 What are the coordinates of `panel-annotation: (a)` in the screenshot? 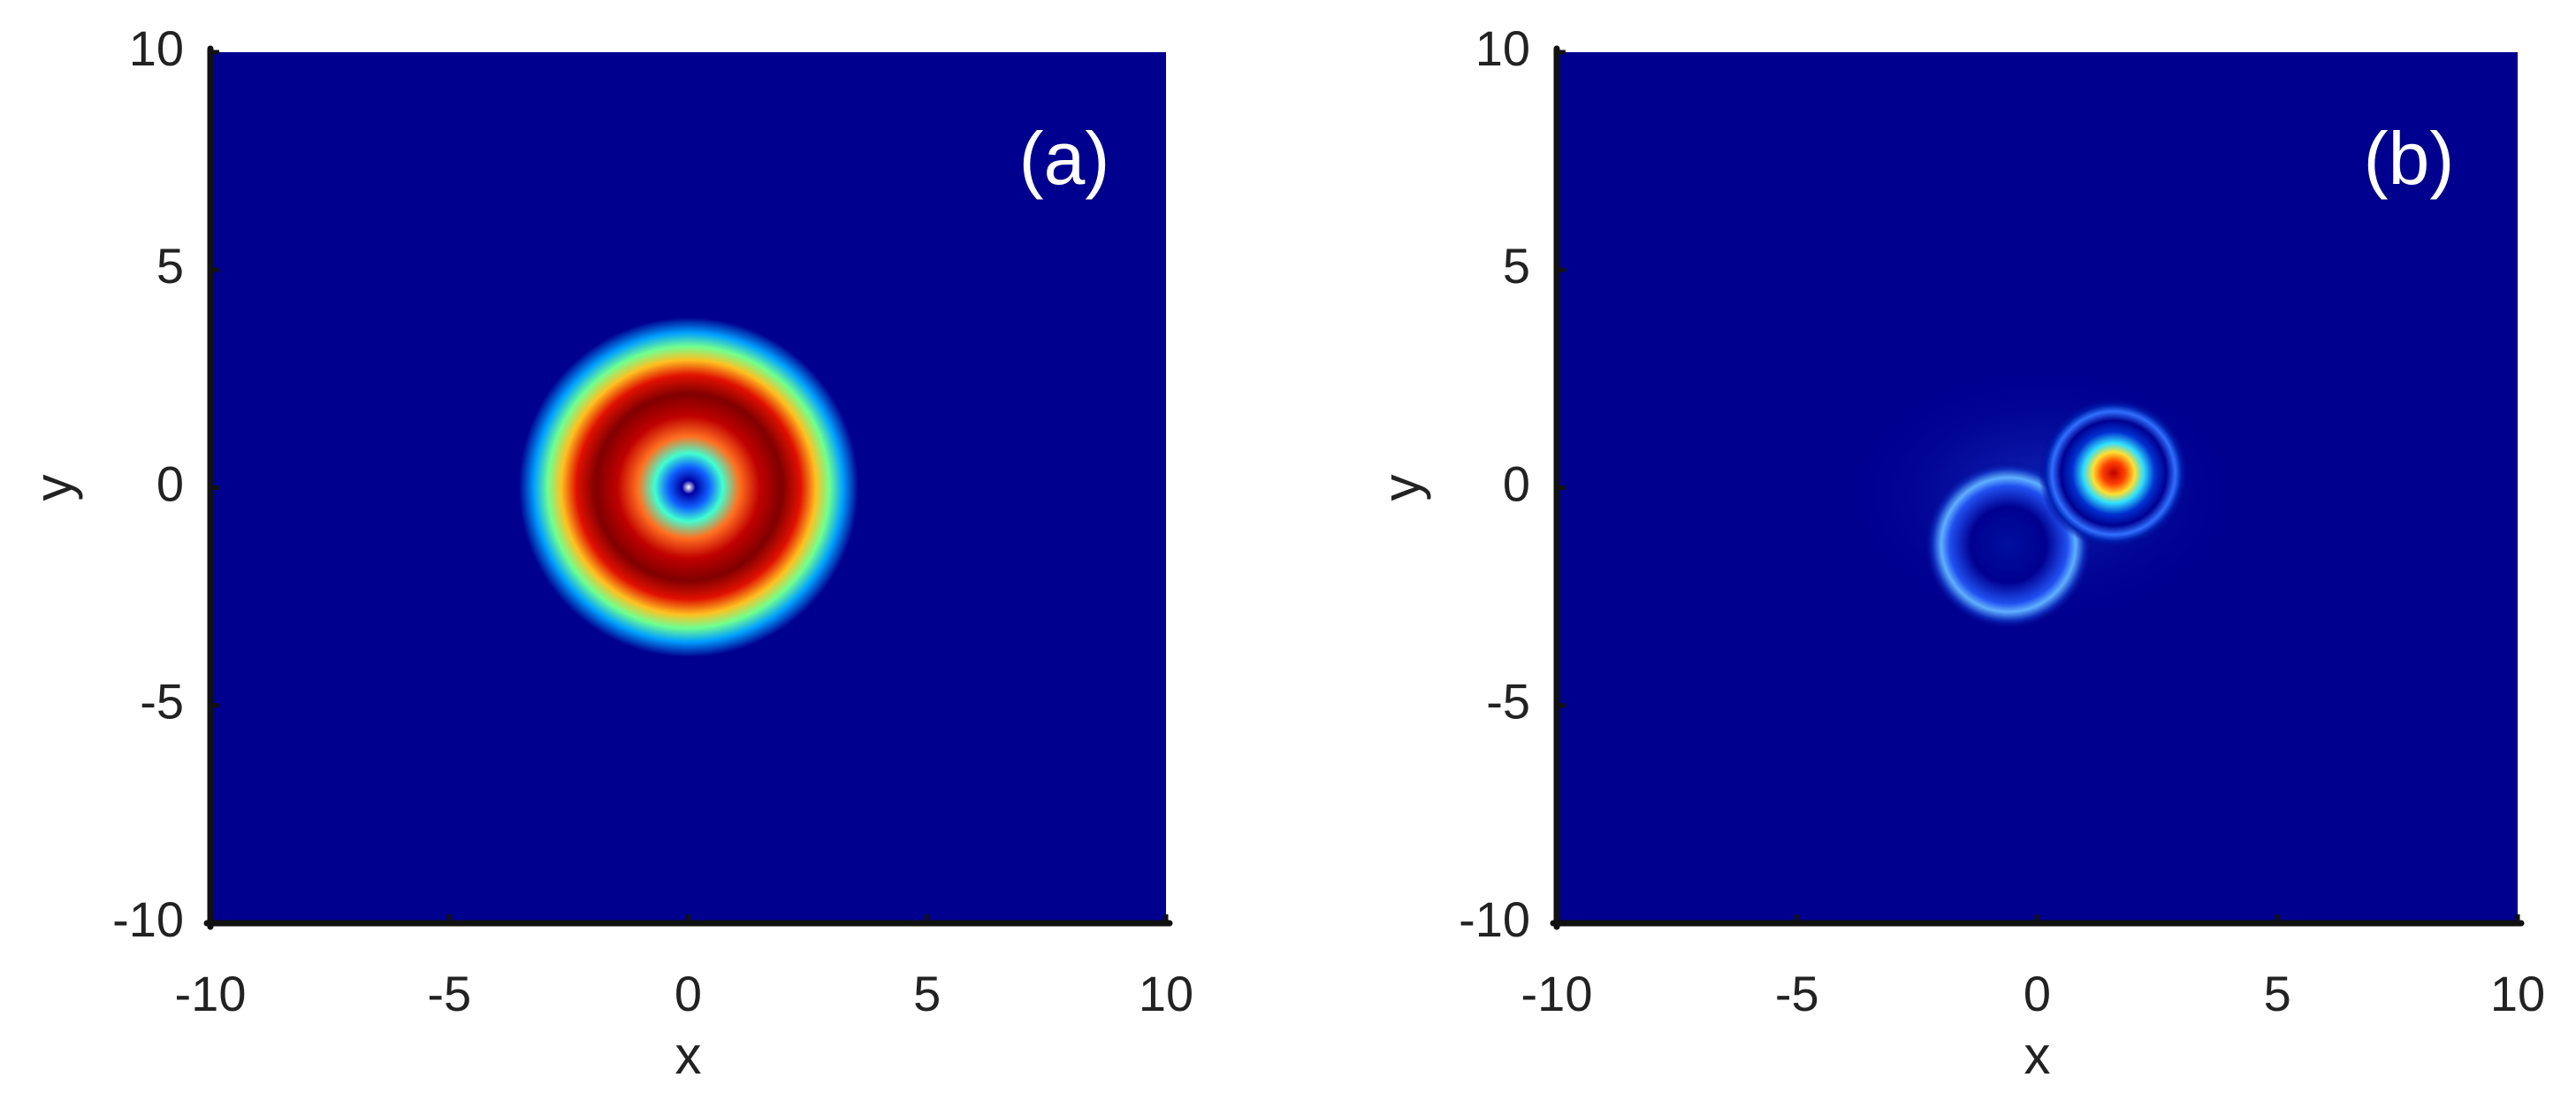 It's located at (1064, 158).